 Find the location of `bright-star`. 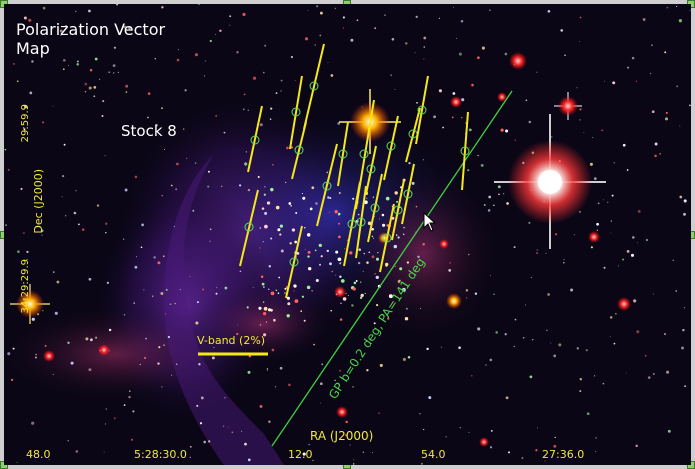

bright-star is located at coordinates (550, 181).